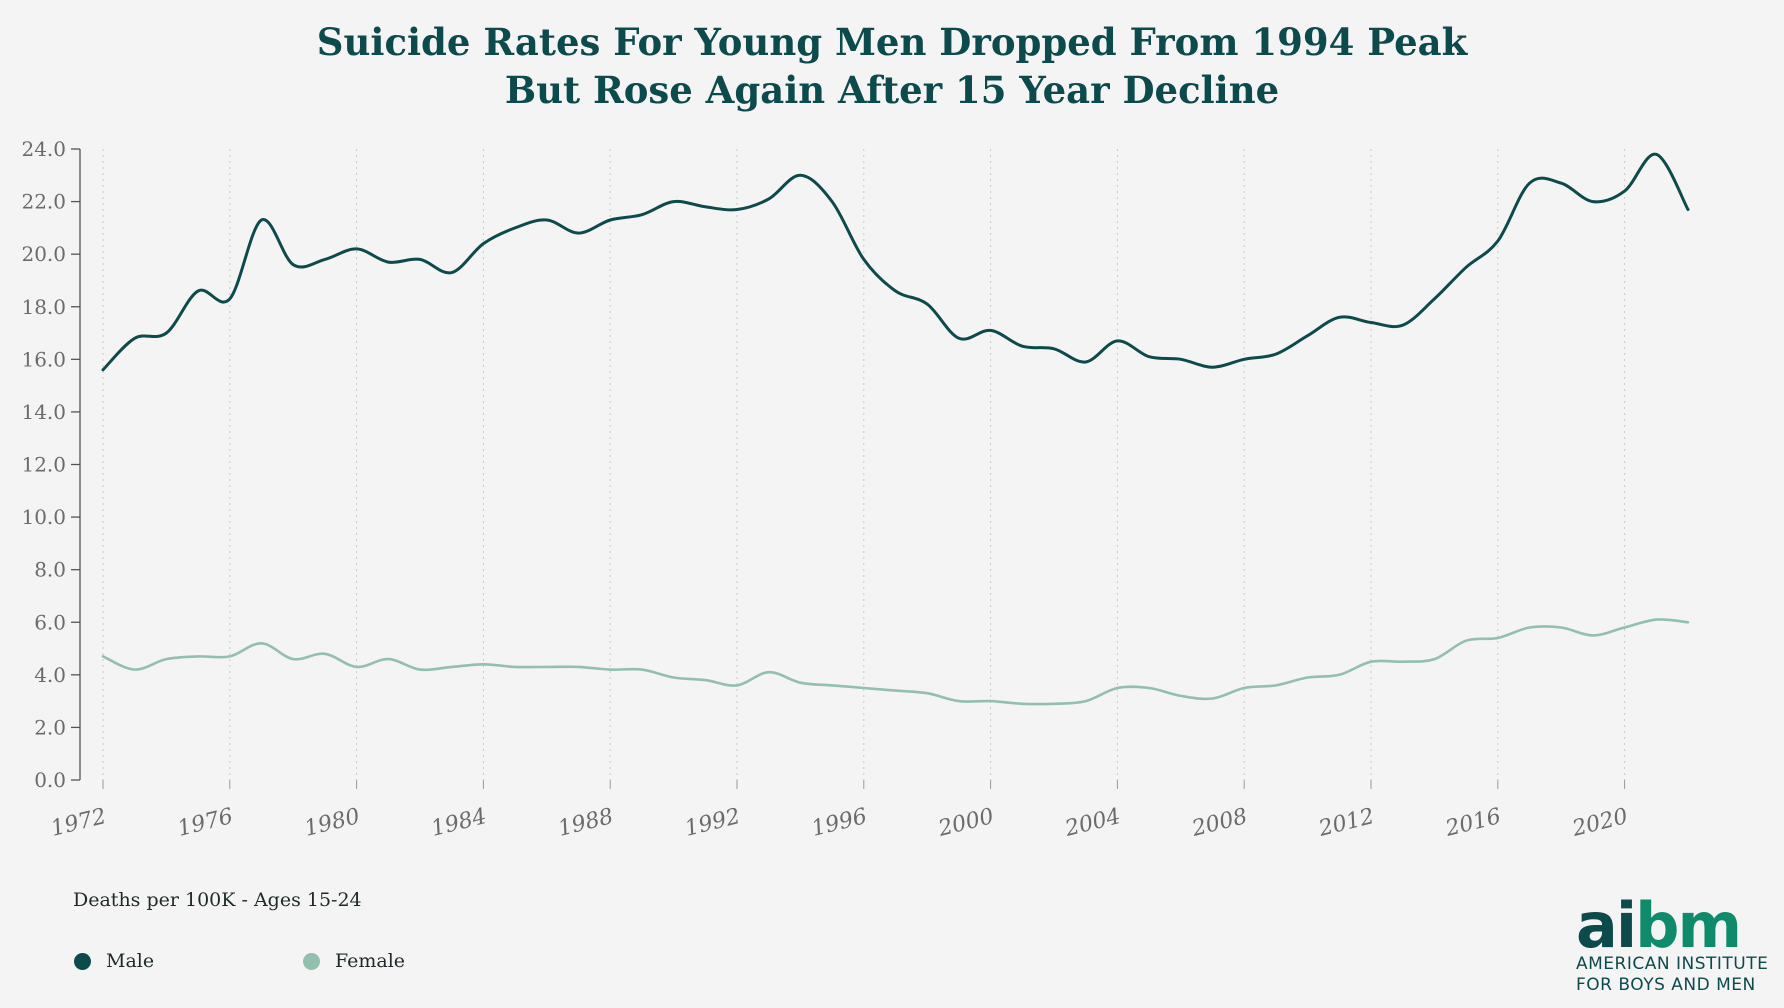 The image size is (1784, 1008). Describe the element at coordinates (43, 307) in the screenshot. I see `y-tick-label: 18.0` at that location.